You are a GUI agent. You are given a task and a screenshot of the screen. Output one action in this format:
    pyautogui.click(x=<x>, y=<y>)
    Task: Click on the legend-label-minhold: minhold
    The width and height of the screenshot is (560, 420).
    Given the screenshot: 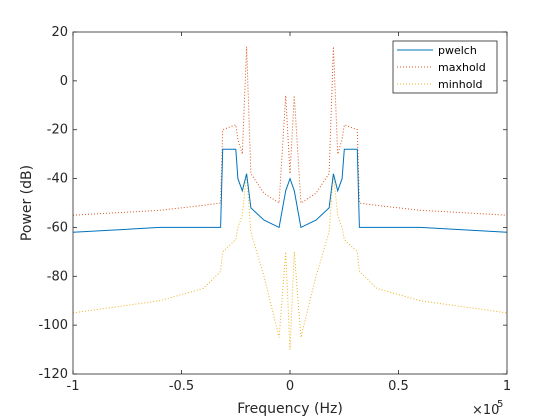 What is the action you would take?
    pyautogui.click(x=460, y=84)
    